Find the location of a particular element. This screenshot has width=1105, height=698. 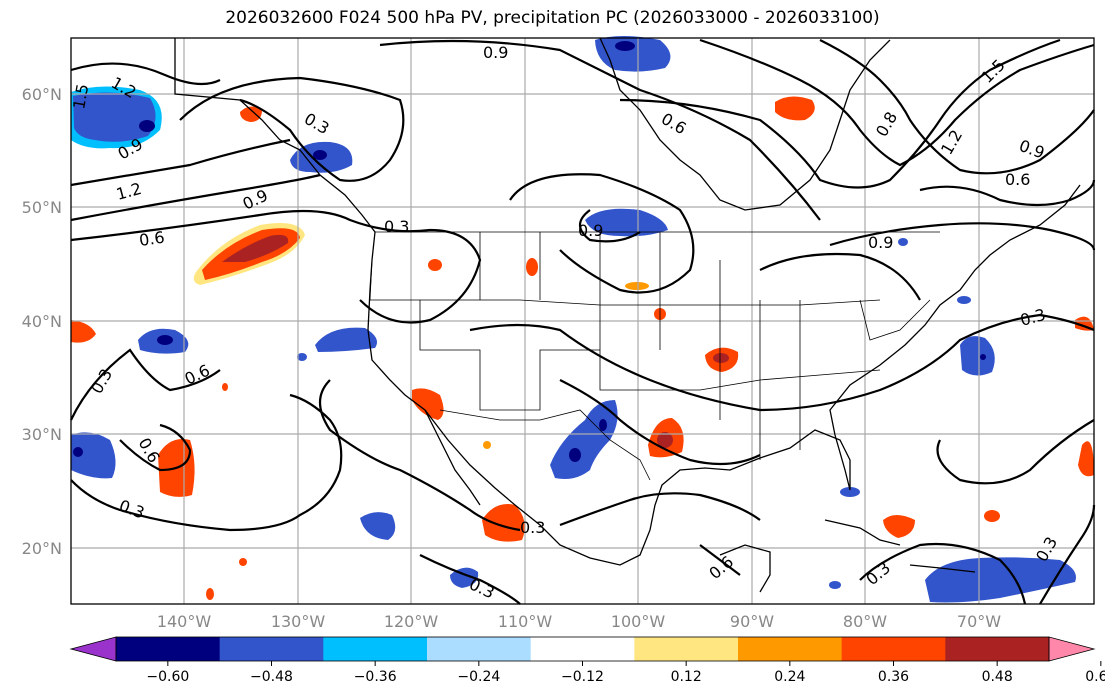

pv-label-0.9-top: 0.9 is located at coordinates (495, 52).